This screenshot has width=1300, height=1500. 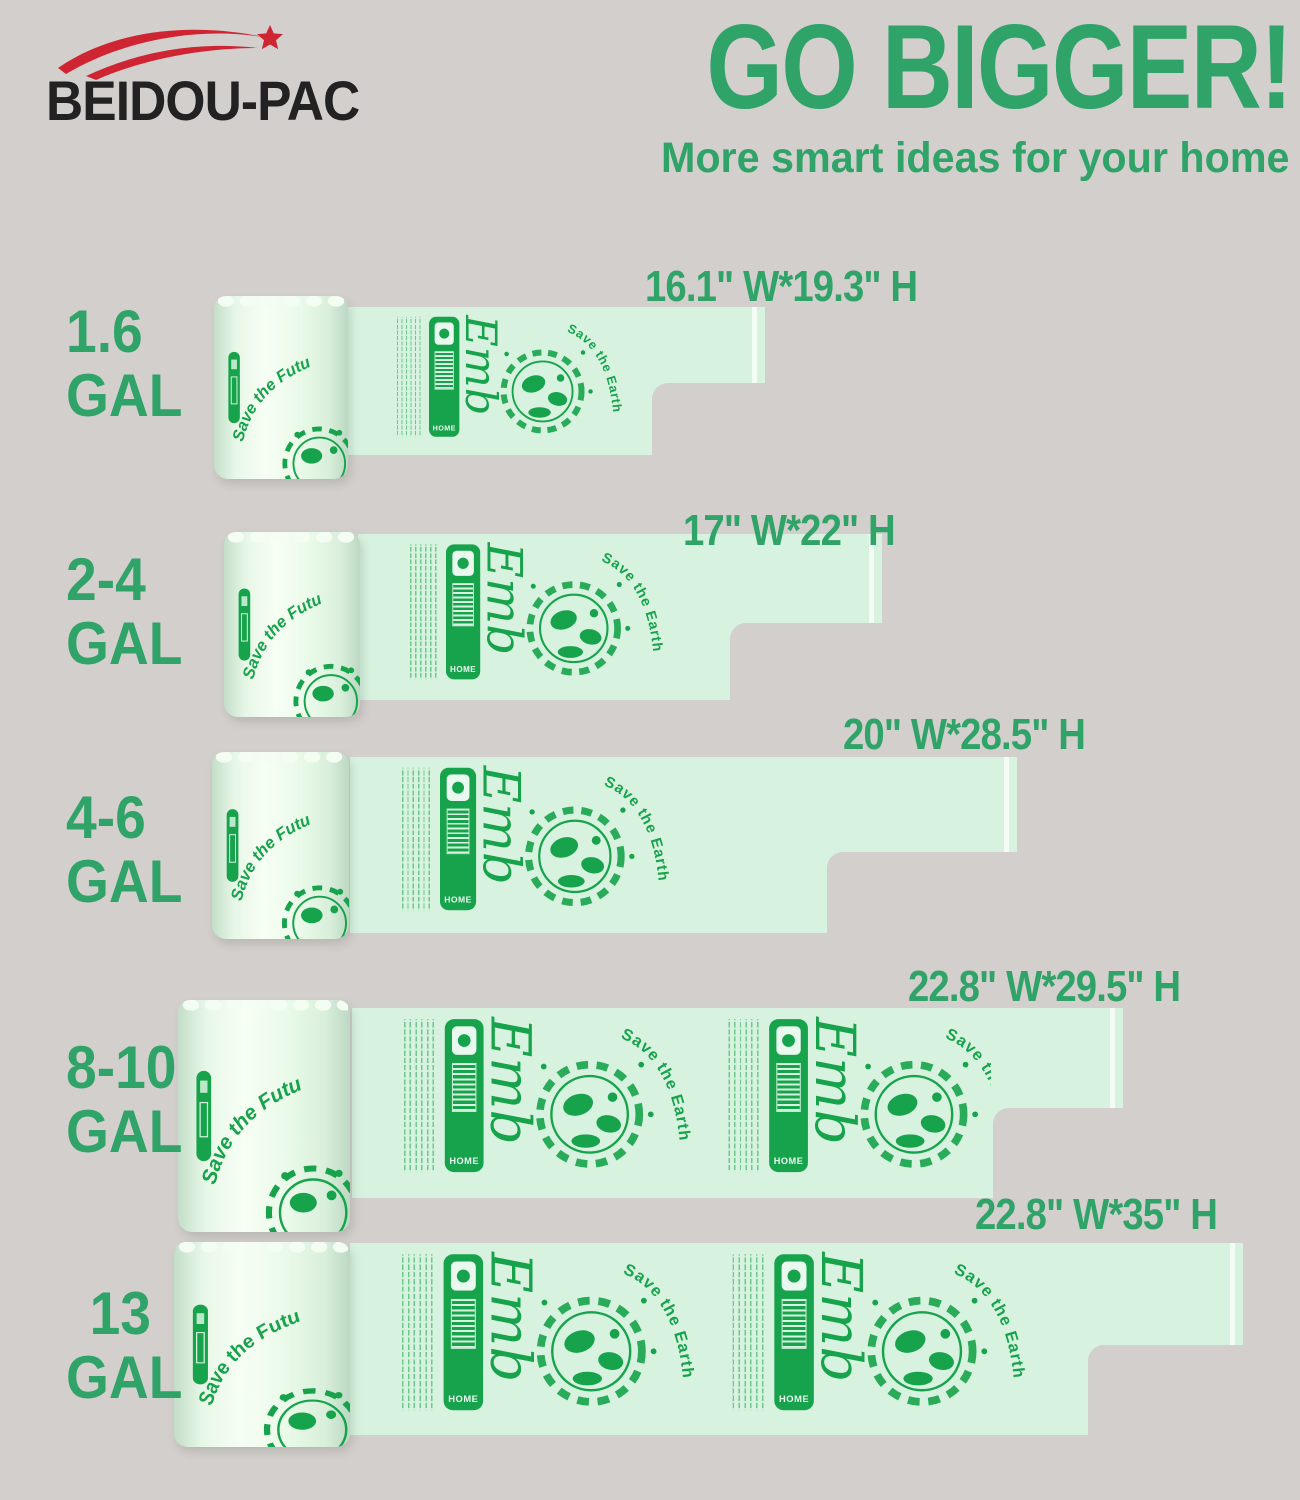 What do you see at coordinates (124, 1099) in the screenshot?
I see `size-label: 8-10 GAL` at bounding box center [124, 1099].